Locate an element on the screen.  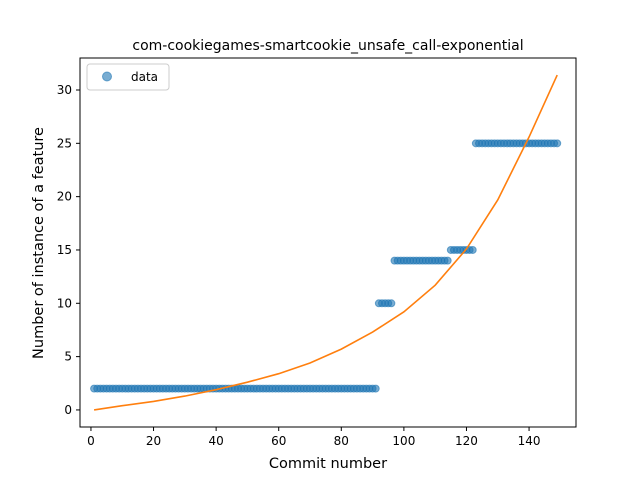
legend: data is located at coordinates (128, 77).